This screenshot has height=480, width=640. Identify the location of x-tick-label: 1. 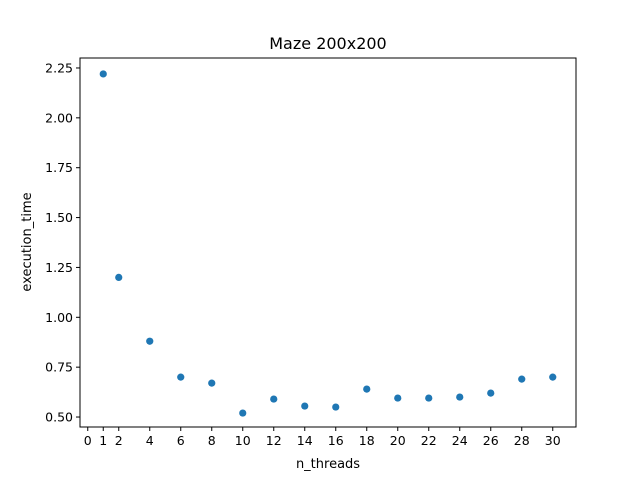
(103, 440).